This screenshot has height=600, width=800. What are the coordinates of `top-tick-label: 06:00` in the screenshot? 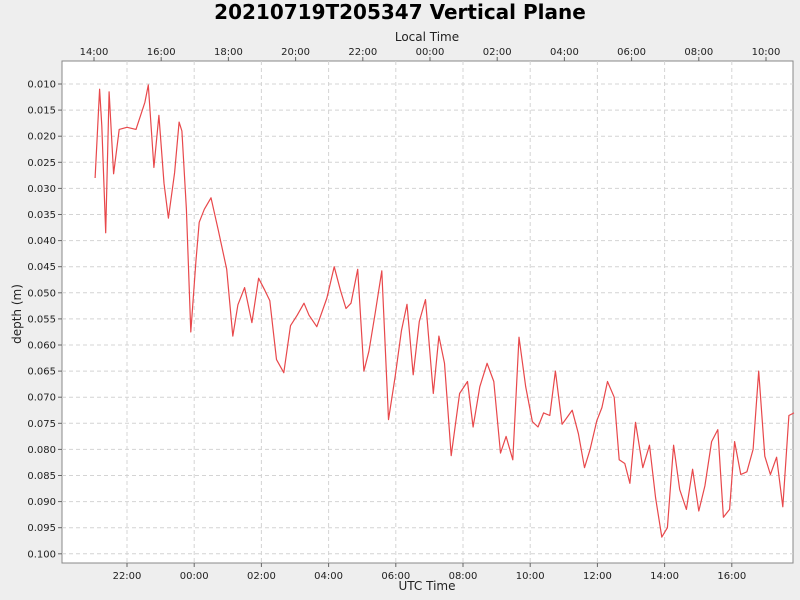 It's located at (631, 52).